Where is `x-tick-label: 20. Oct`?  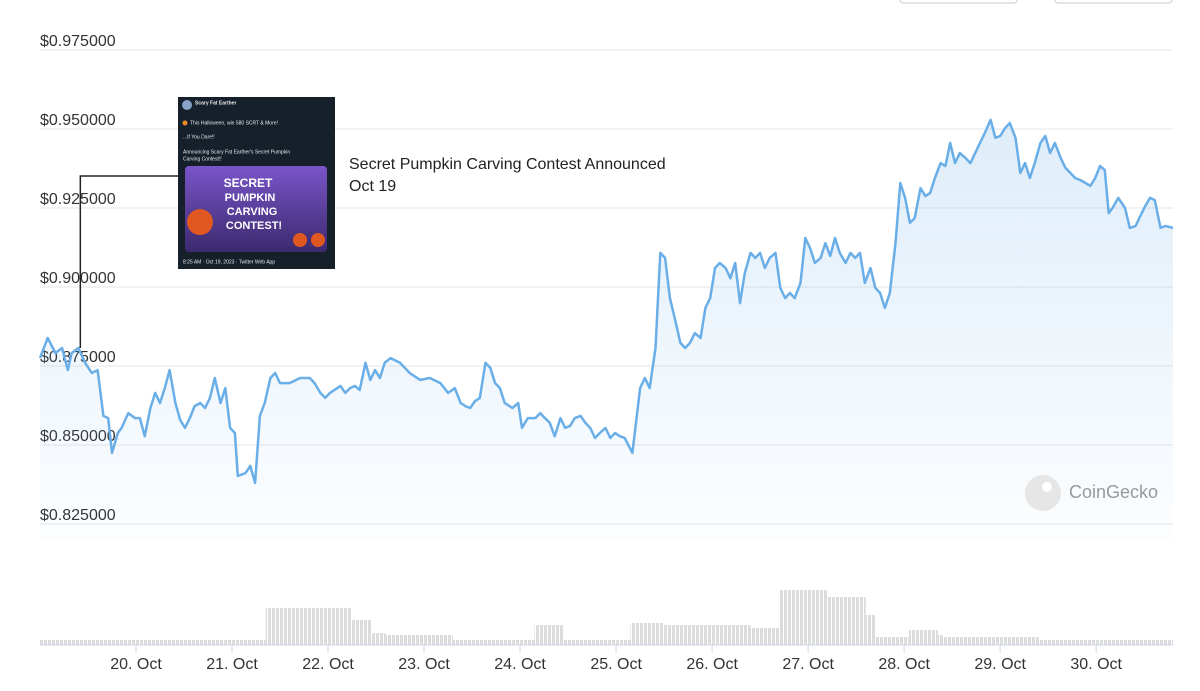
x-tick-label: 20. Oct is located at coordinates (136, 664).